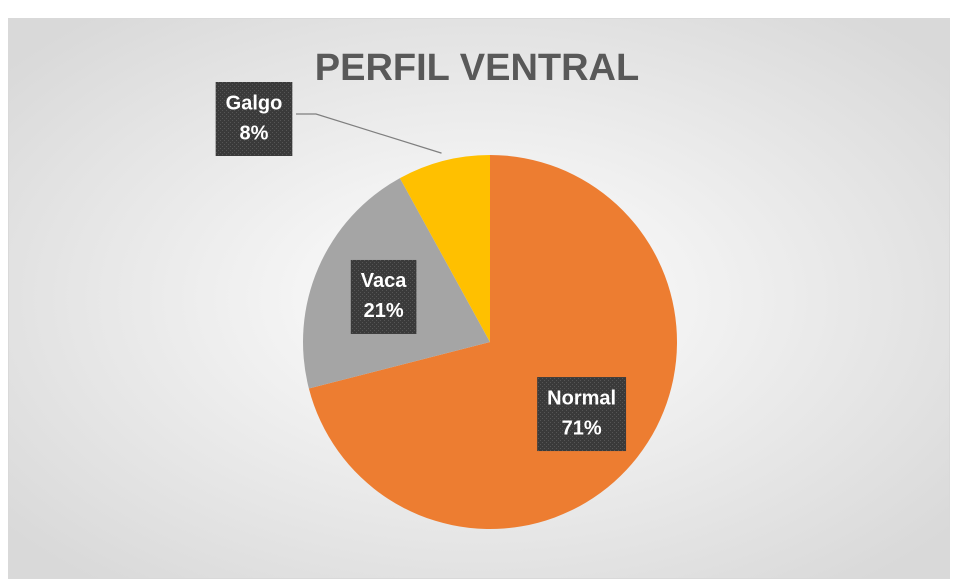 The image size is (957, 582). I want to click on leader-line, so click(369, 133).